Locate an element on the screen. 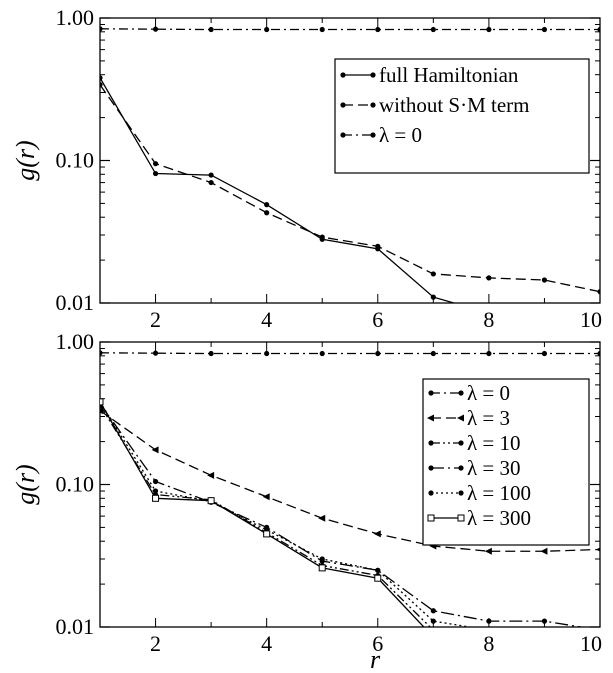 This screenshot has height=673, width=613. legend: full Hamiltonian without S·M term λ = 0 is located at coordinates (462, 116).